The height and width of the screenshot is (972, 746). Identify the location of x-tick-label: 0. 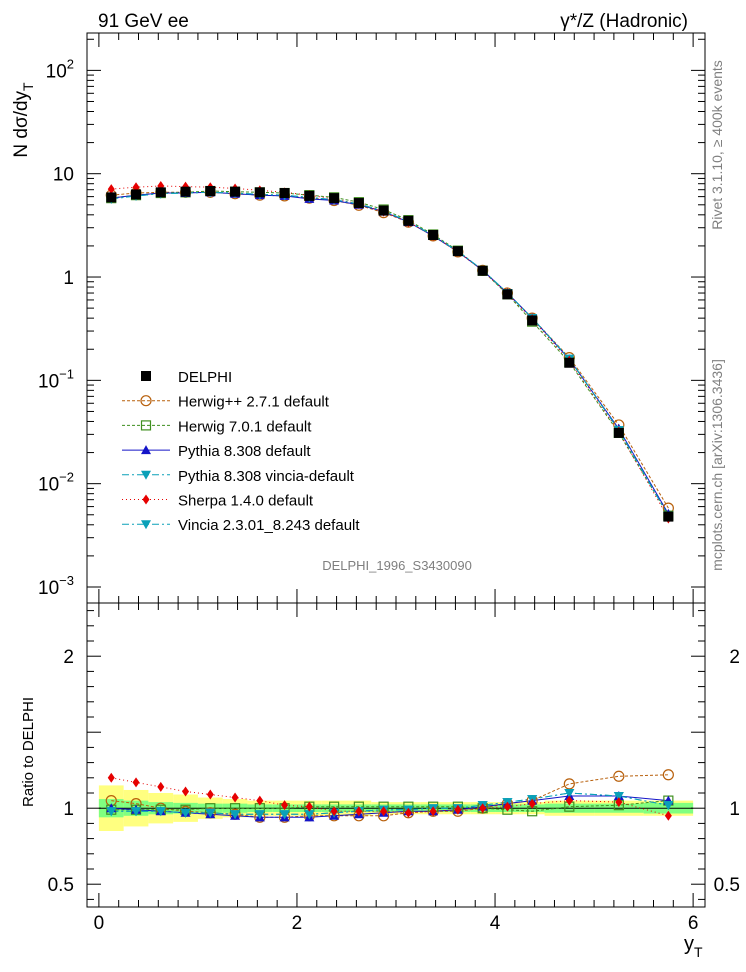
(99, 923).